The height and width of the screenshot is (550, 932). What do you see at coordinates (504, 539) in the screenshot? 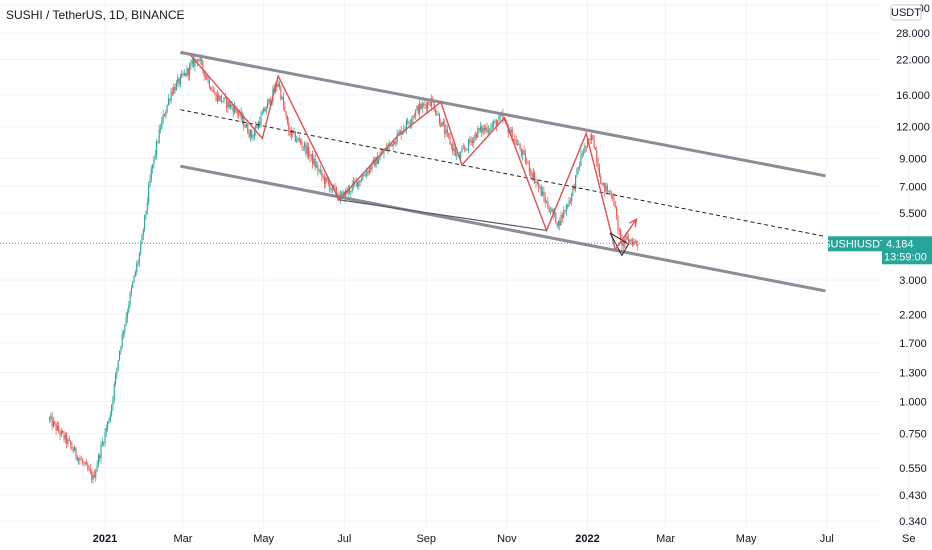
I see `x-axis: 2021 Mar May Jul Sep Nov 2022 Mar May Jul Se` at bounding box center [504, 539].